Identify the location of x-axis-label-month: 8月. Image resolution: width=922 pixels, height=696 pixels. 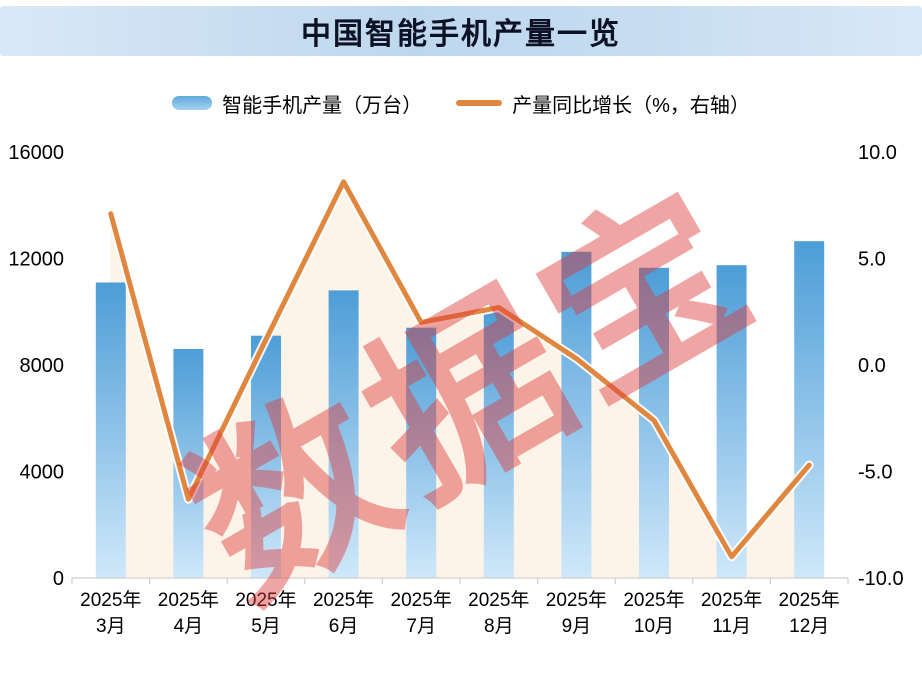
(499, 626).